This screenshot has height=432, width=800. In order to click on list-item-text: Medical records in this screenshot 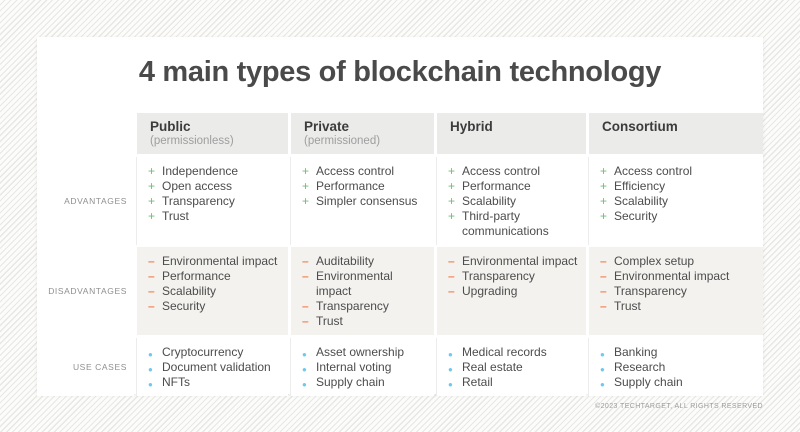, I will do `click(504, 352)`.